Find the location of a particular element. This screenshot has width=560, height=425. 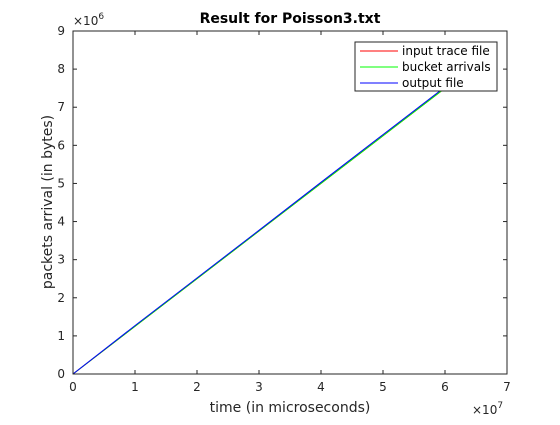

y-exponent-base: ×10 is located at coordinates (85, 21).